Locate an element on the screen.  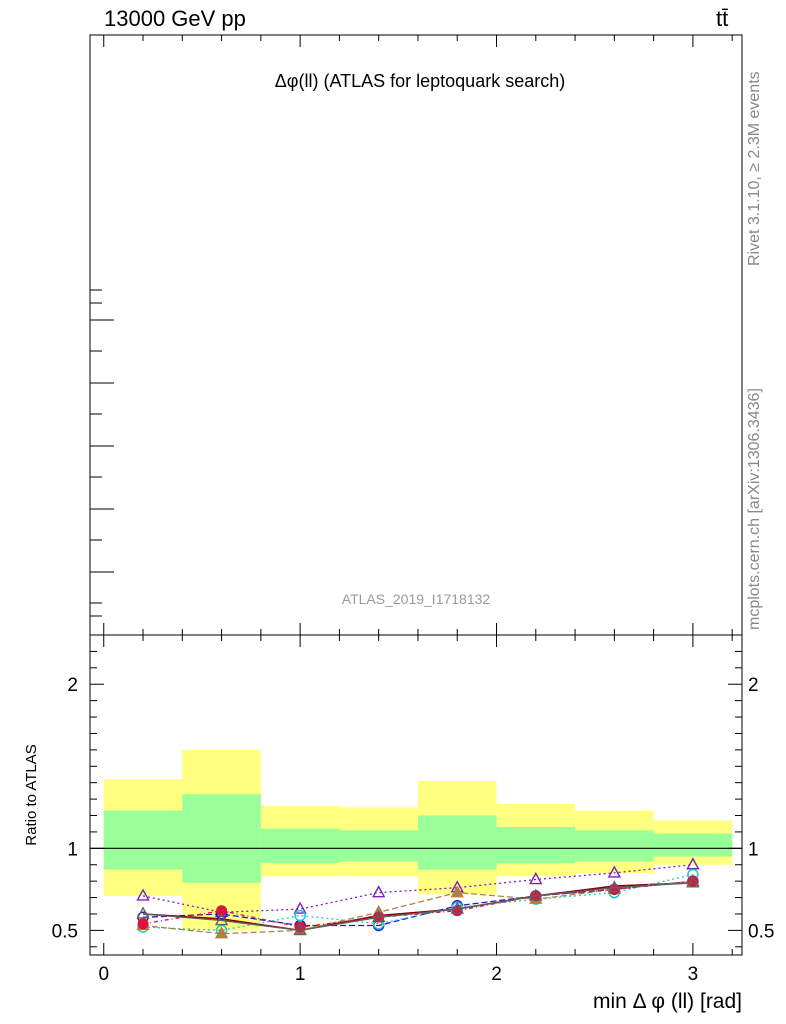
y-tick-label-right-0.5: 0.5 is located at coordinates (761, 931).